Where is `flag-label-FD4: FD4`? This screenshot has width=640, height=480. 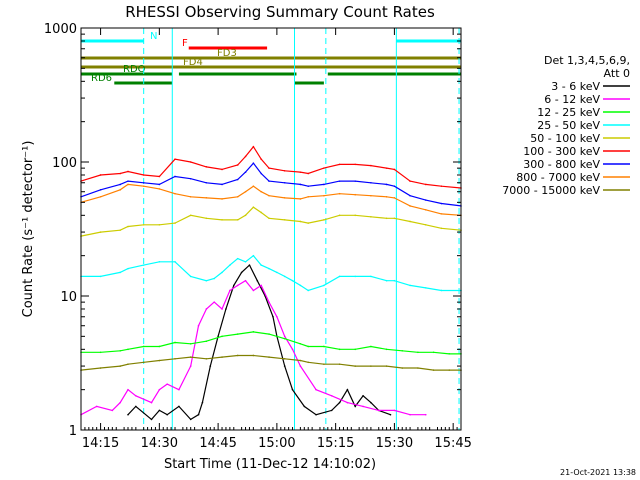 flag-label-FD4: FD4 is located at coordinates (193, 62).